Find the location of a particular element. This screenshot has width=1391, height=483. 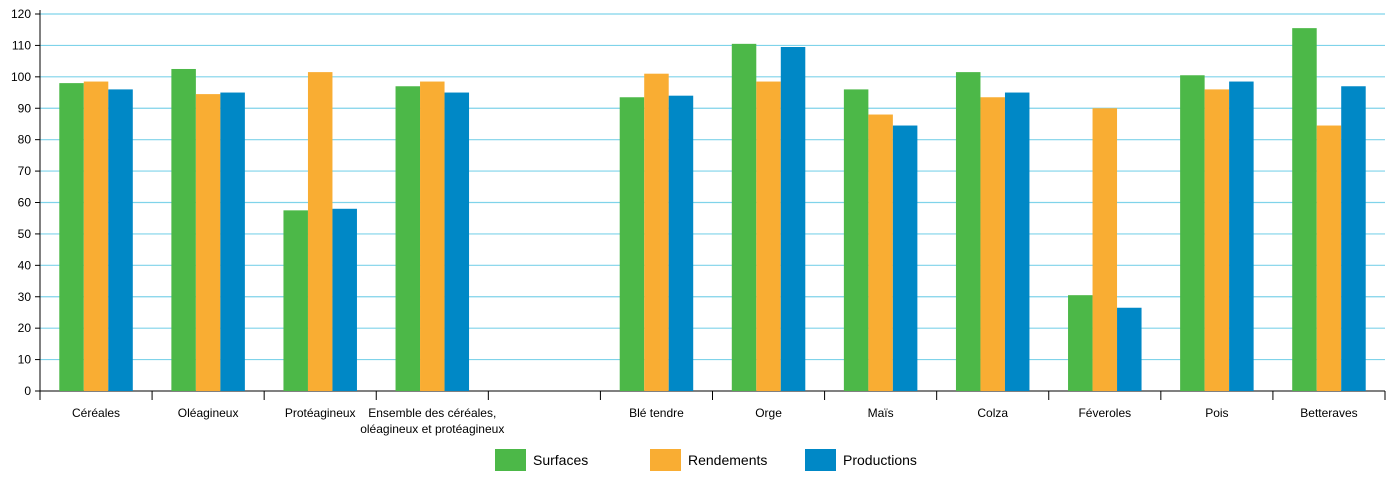

y-tick-label: 40 is located at coordinates (25, 265).